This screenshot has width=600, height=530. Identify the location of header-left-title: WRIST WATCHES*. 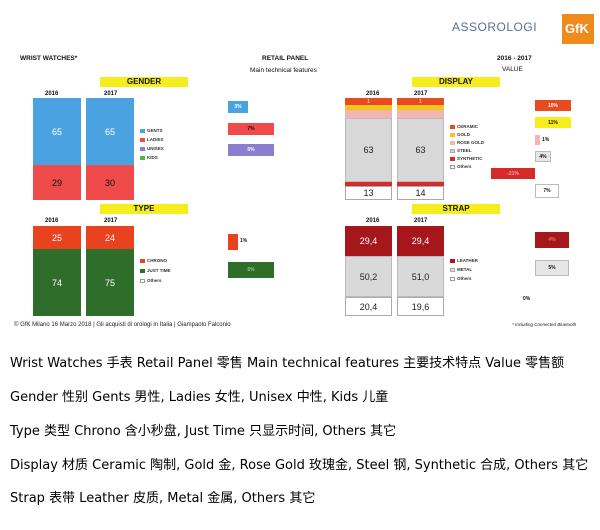
(49, 58).